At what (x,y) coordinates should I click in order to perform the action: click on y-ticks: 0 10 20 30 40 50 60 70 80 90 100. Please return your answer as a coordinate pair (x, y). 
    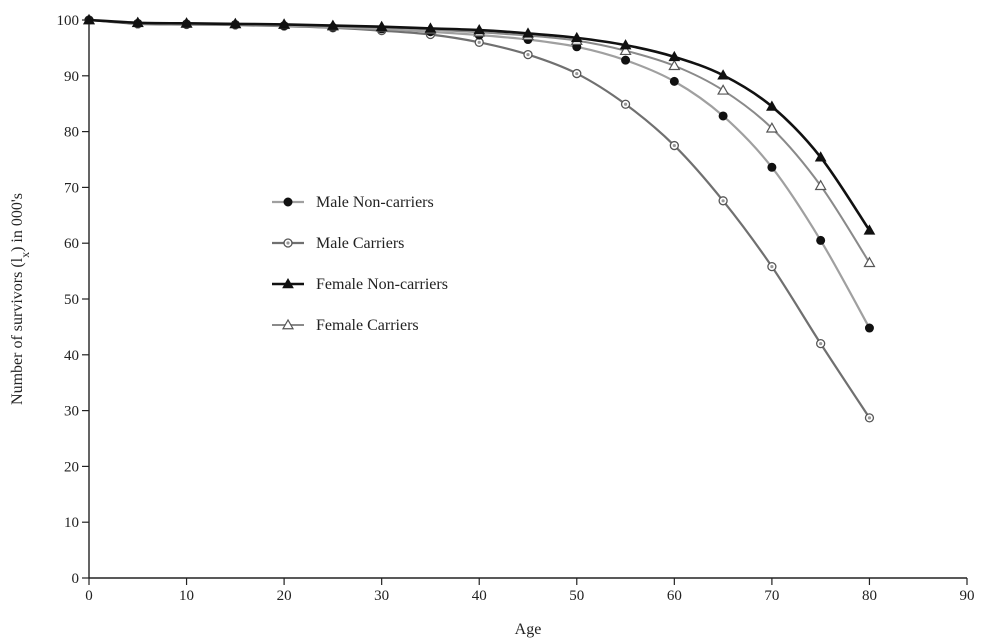
    Looking at the image, I should click on (73, 300).